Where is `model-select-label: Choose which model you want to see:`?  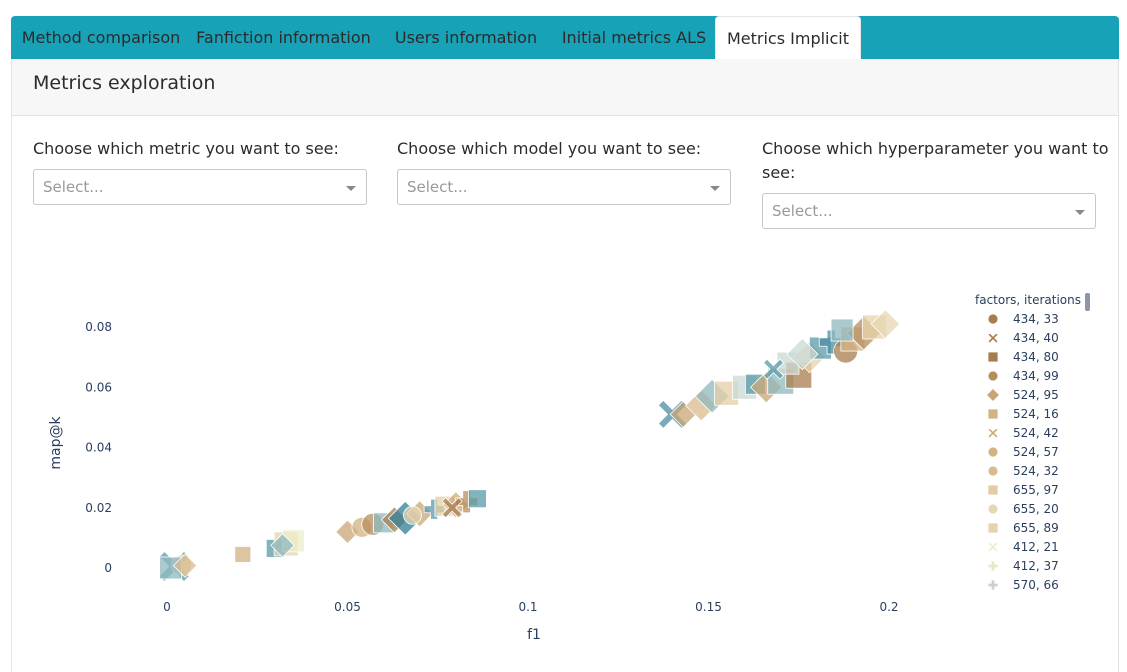 model-select-label: Choose which model you want to see: is located at coordinates (549, 148).